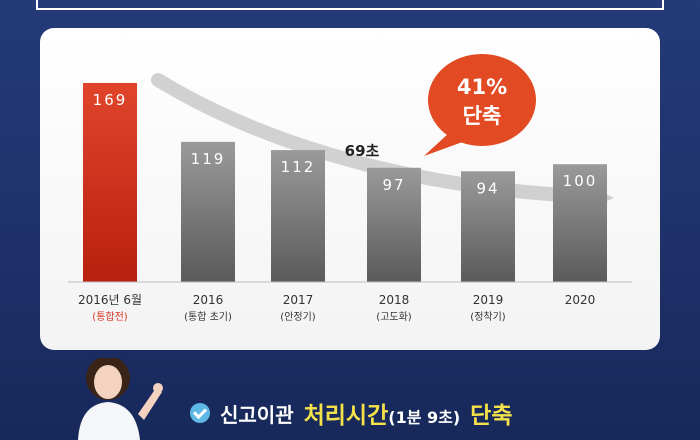  Describe the element at coordinates (200, 413) in the screenshot. I see `check-circle-icon` at that location.